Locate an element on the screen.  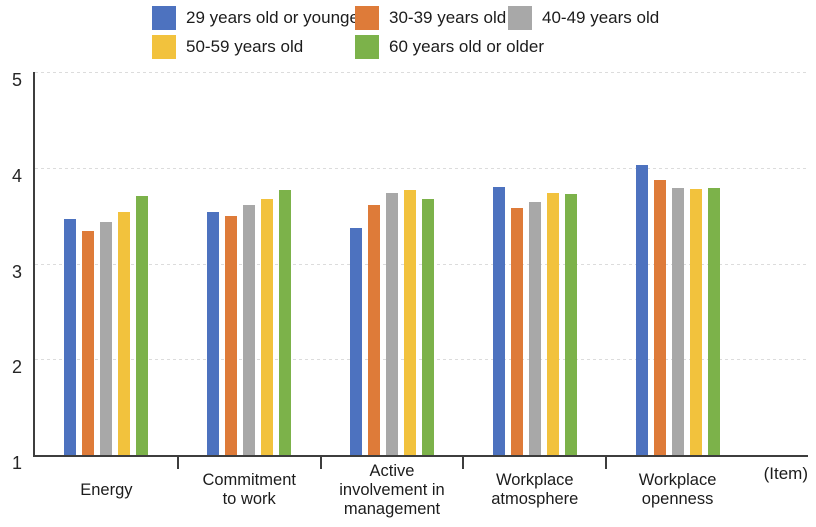
legend-label: 40-49 years old is located at coordinates (601, 17).